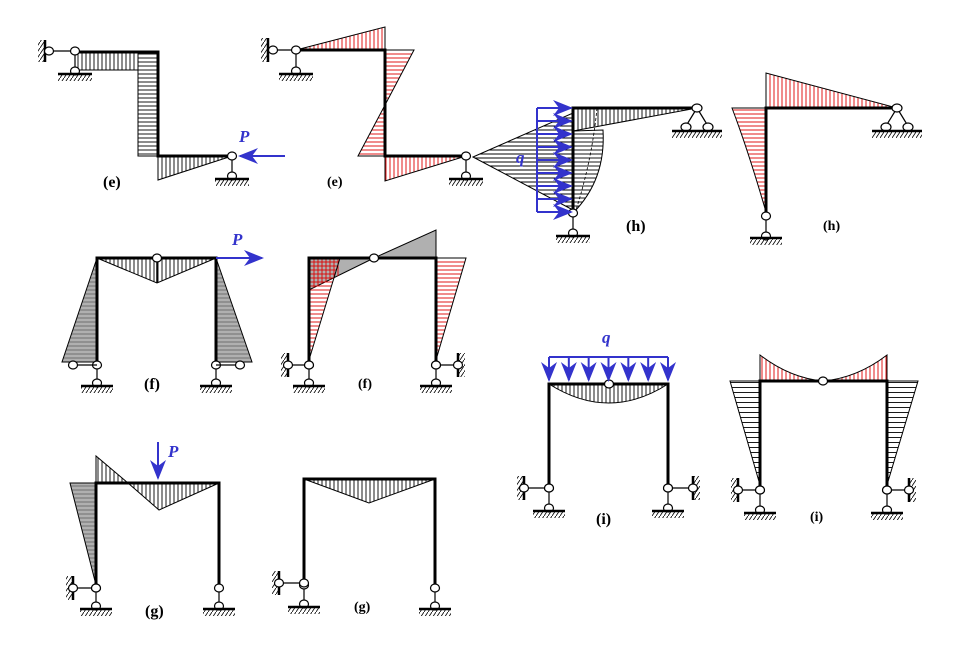  What do you see at coordinates (154, 611) in the screenshot?
I see `panel-label-g-left: (g)` at bounding box center [154, 611].